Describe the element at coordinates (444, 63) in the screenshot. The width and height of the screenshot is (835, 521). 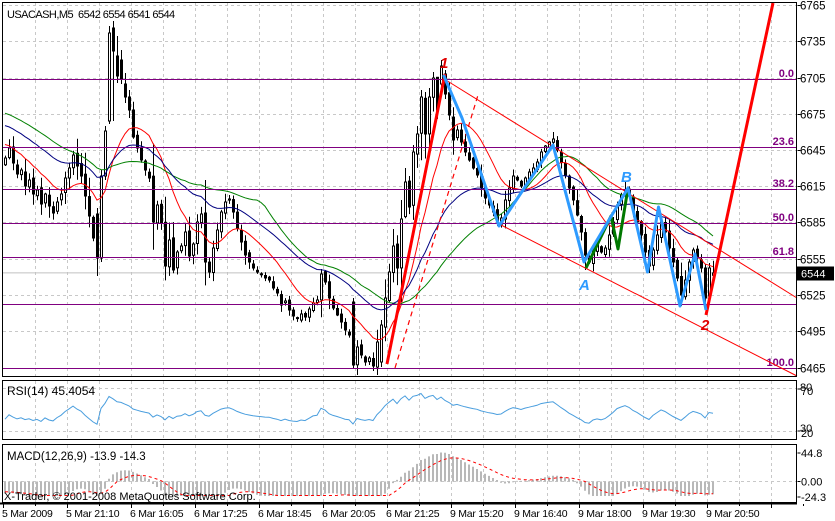
I see `svg-text: 1` at that location.